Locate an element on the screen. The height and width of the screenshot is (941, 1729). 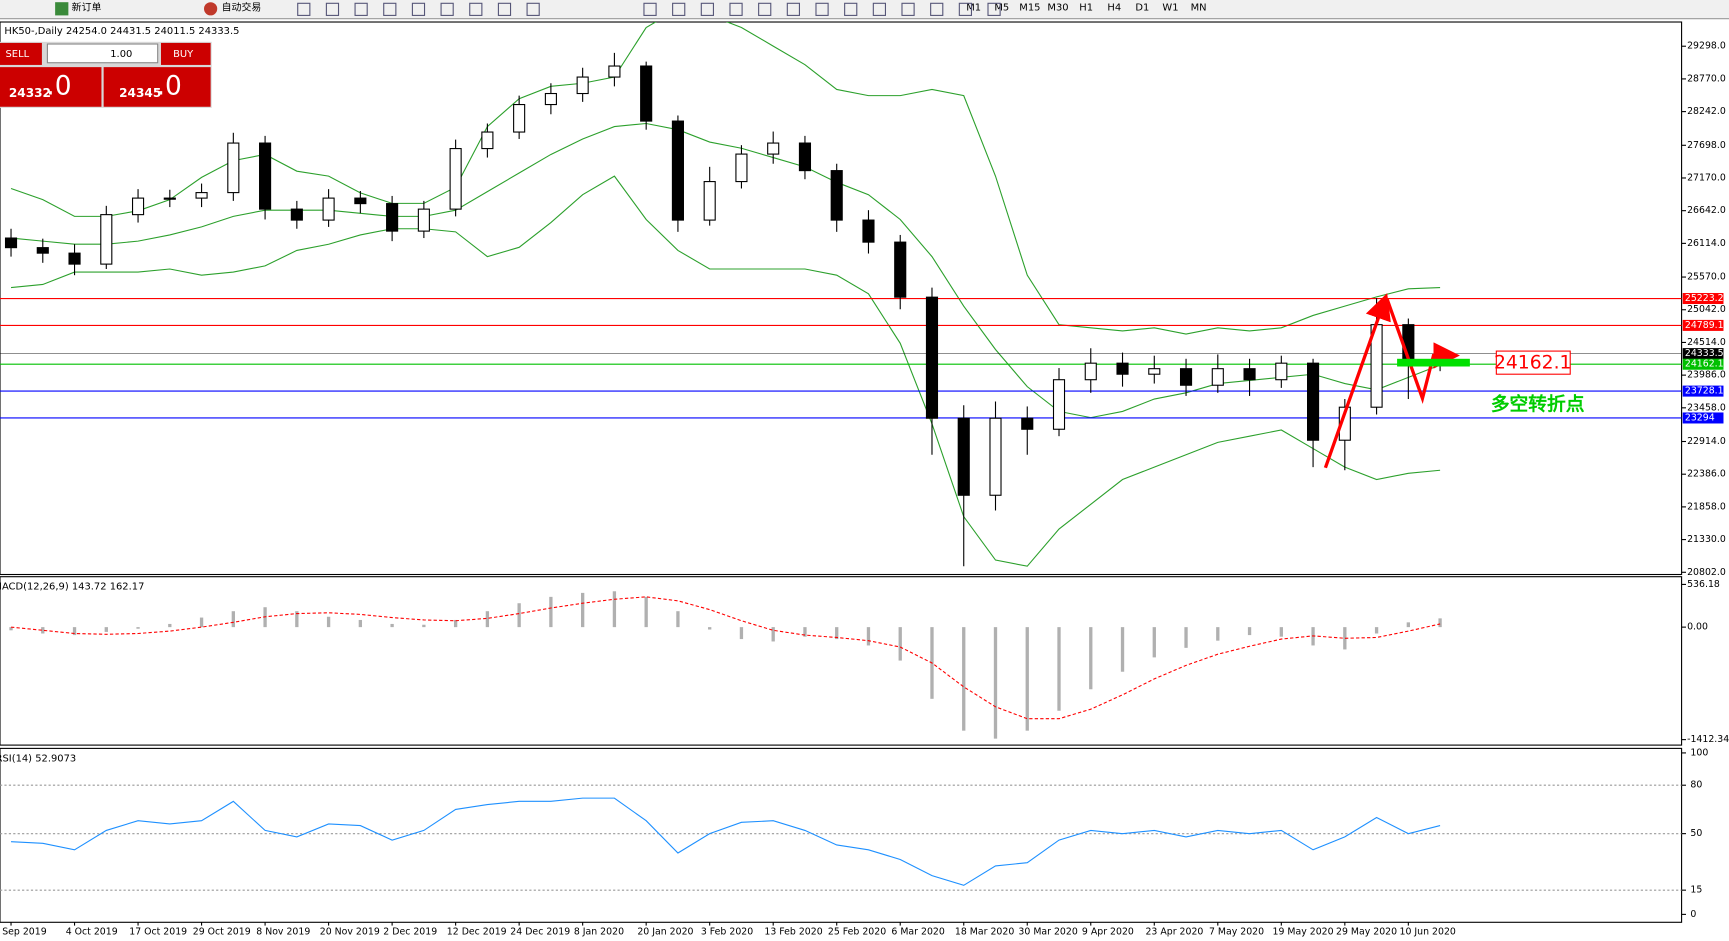
bid-box is located at coordinates (51, 87).